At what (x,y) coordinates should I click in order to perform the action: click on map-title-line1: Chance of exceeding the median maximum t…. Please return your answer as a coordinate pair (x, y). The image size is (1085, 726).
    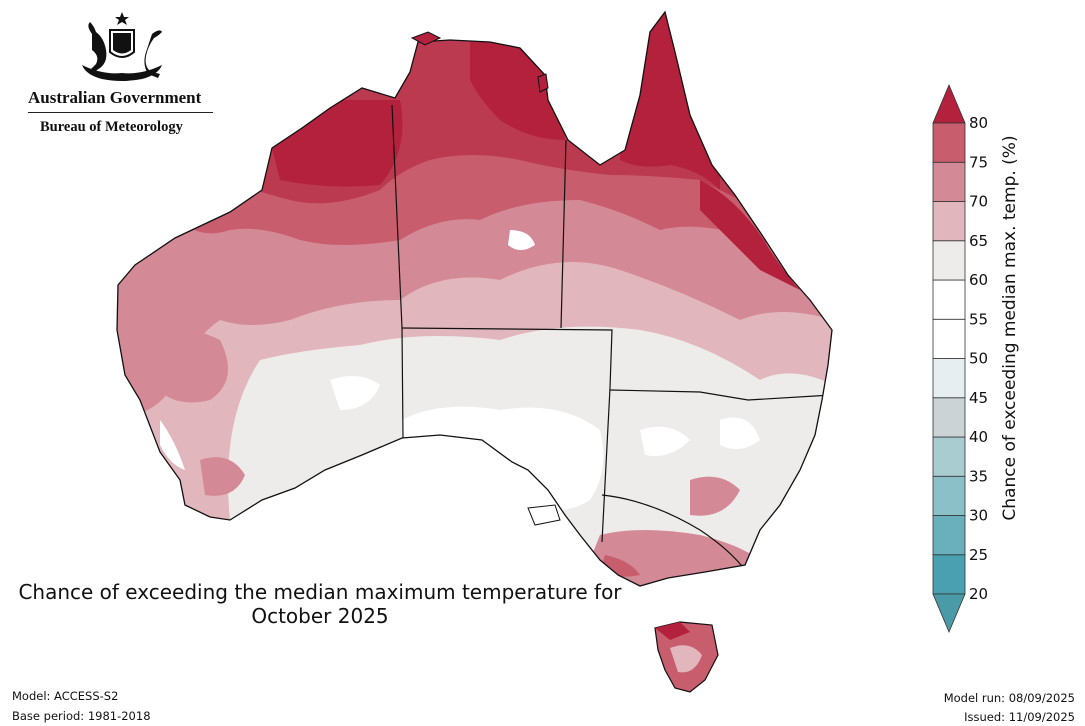
    Looking at the image, I should click on (320, 592).